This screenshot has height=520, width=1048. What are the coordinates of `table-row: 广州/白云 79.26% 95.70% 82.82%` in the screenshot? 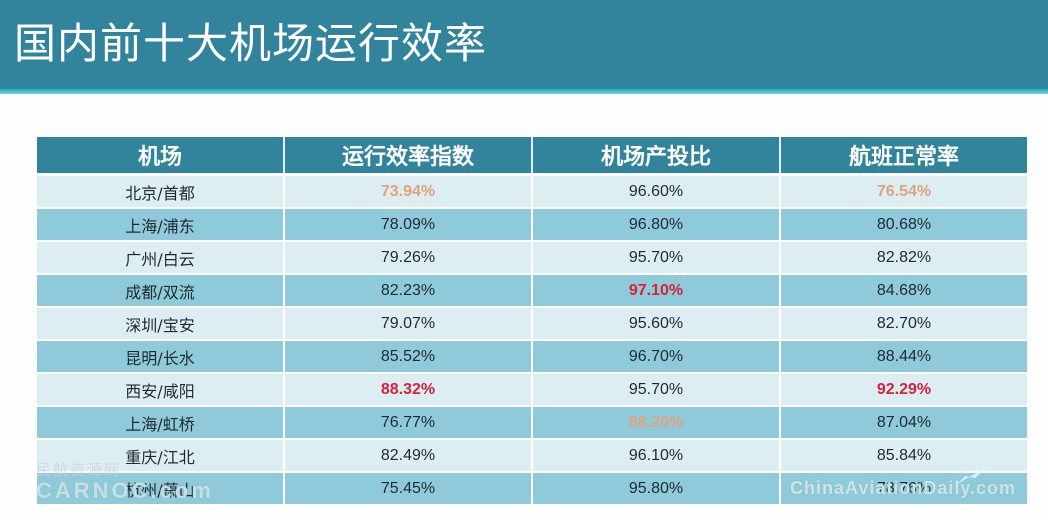 It's located at (532, 258).